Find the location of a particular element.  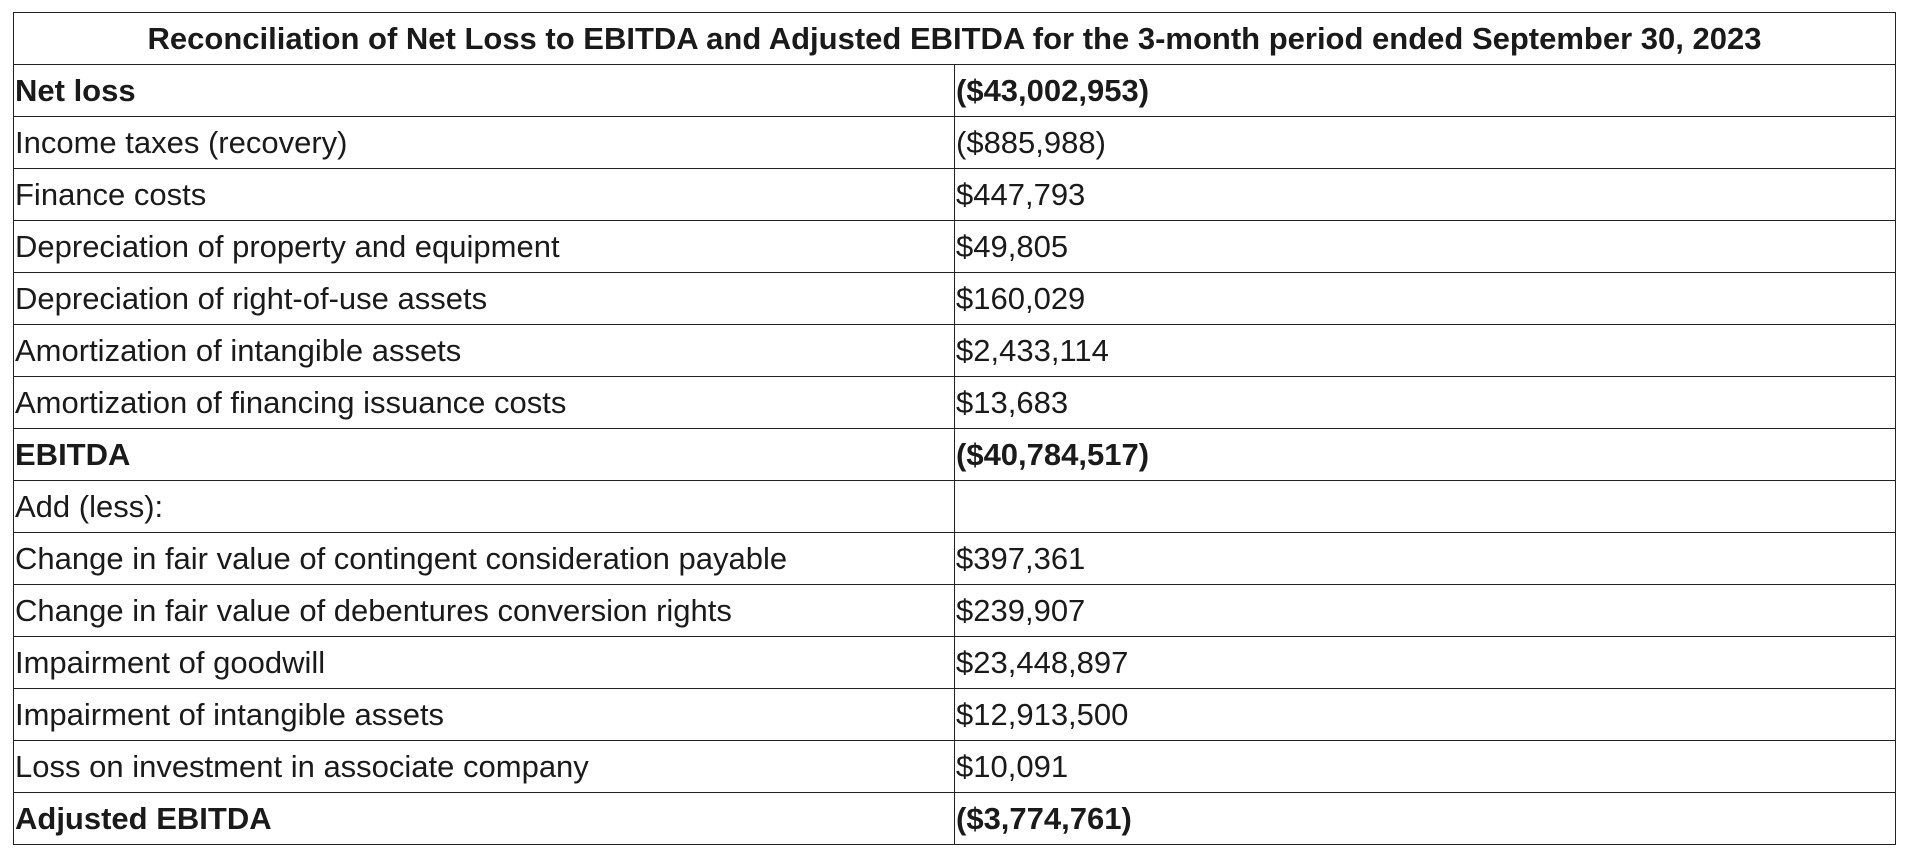

row-value: ($43,002,953) is located at coordinates (1425, 90).